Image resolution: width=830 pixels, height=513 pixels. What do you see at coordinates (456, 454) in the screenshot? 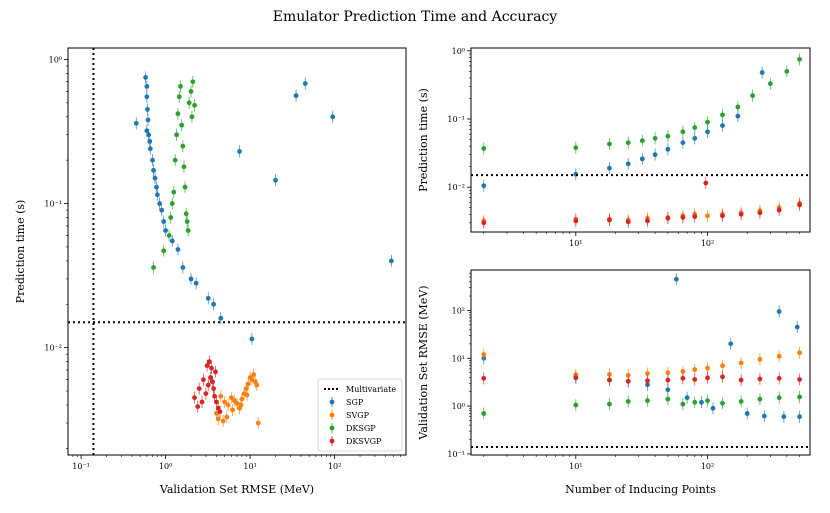
I see `y-tick-label: 10⁻¹` at bounding box center [456, 454].